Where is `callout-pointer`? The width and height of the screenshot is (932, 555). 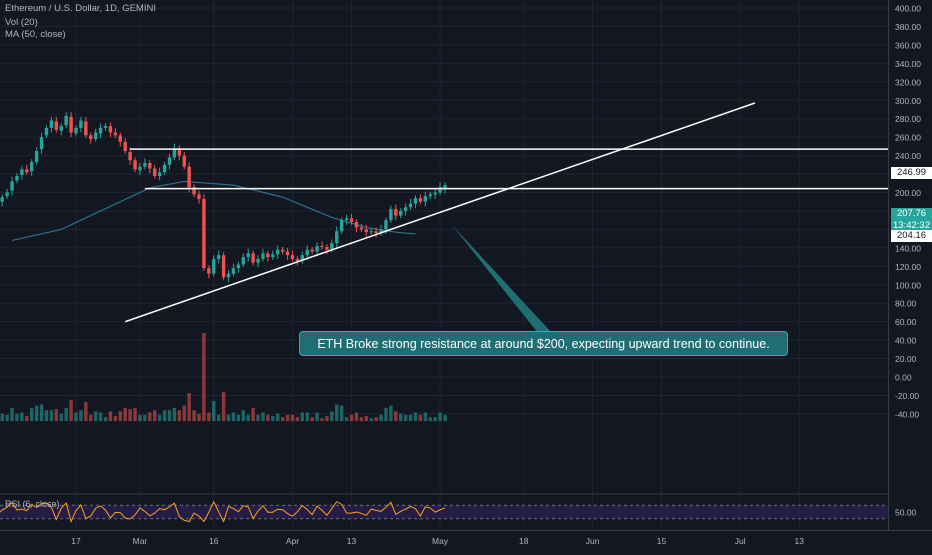
callout-pointer is located at coordinates (502, 279).